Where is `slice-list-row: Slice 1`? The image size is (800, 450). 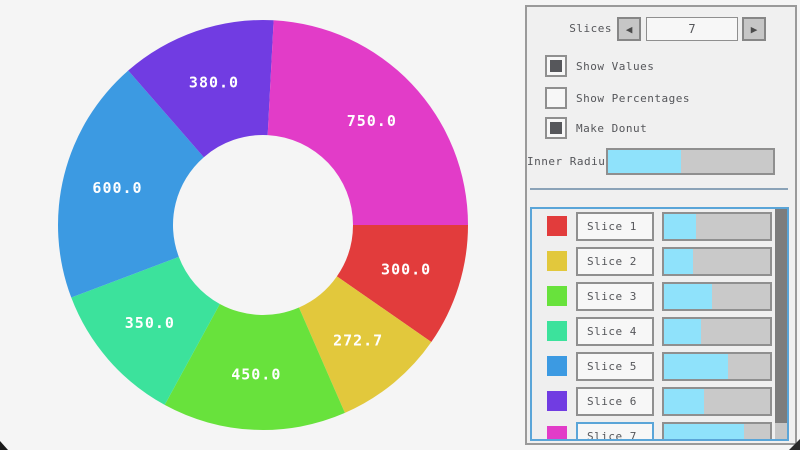 slice-list-row: Slice 1 is located at coordinates (653, 226).